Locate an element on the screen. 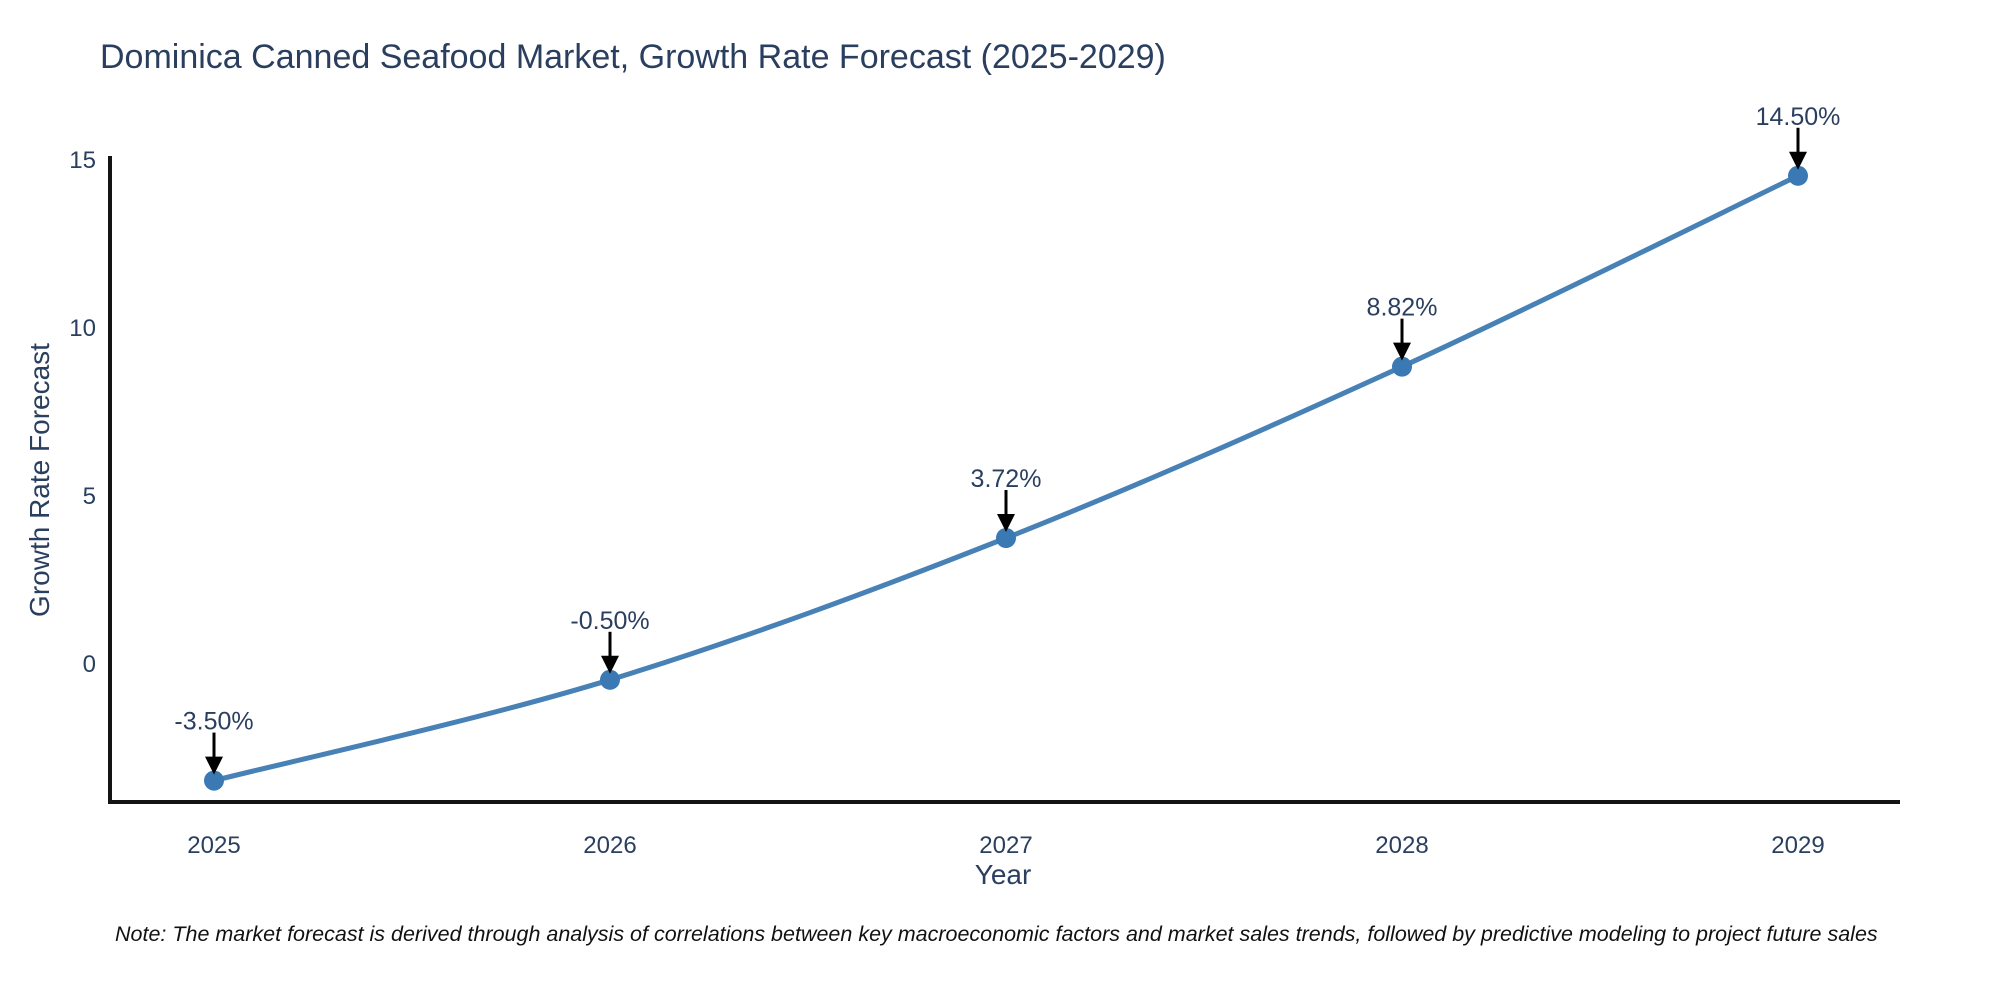 Image resolution: width=2000 pixels, height=1000 pixels. x-axis-title: Year is located at coordinates (1003, 874).